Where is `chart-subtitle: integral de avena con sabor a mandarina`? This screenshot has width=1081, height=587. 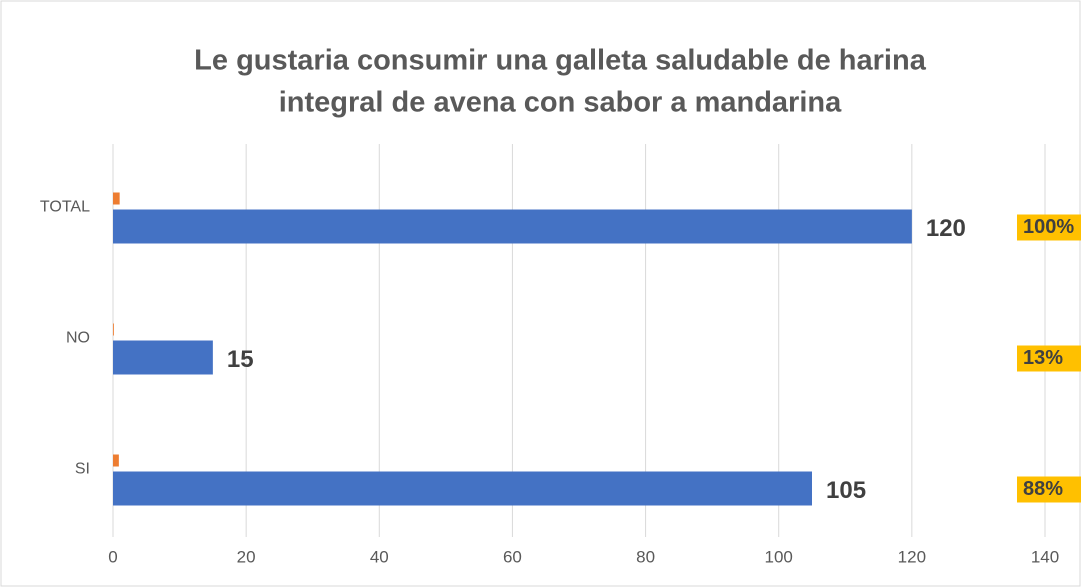 chart-subtitle: integral de avena con sabor a mandarina is located at coordinates (560, 103).